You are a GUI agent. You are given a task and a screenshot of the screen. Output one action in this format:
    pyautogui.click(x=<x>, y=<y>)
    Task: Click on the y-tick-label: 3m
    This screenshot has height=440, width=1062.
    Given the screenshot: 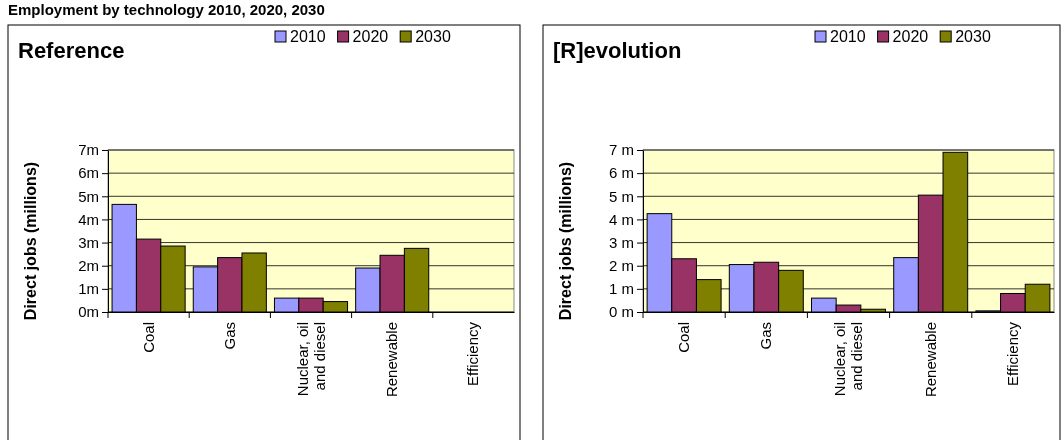 What is the action you would take?
    pyautogui.click(x=88, y=242)
    